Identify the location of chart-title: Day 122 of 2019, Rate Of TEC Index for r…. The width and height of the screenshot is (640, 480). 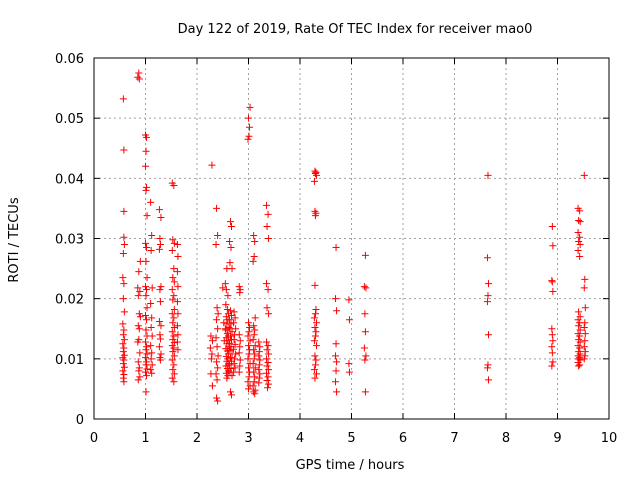
(355, 29).